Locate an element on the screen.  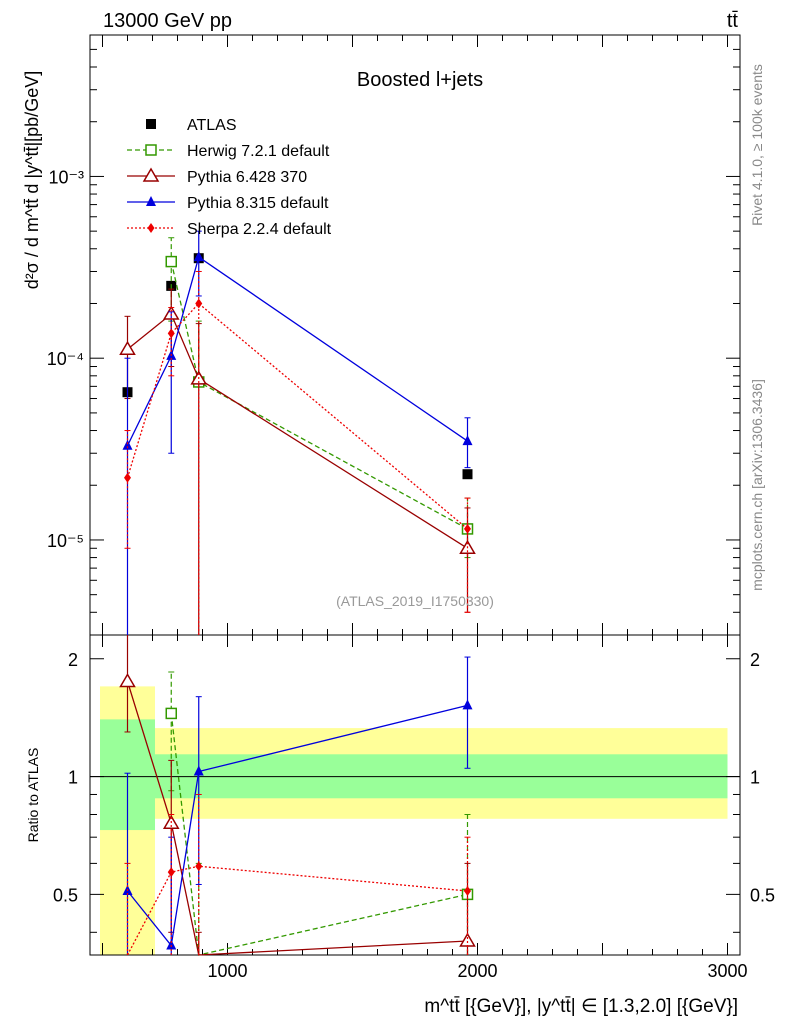
legend-label: Pythia 8.315 default is located at coordinates (258, 203).